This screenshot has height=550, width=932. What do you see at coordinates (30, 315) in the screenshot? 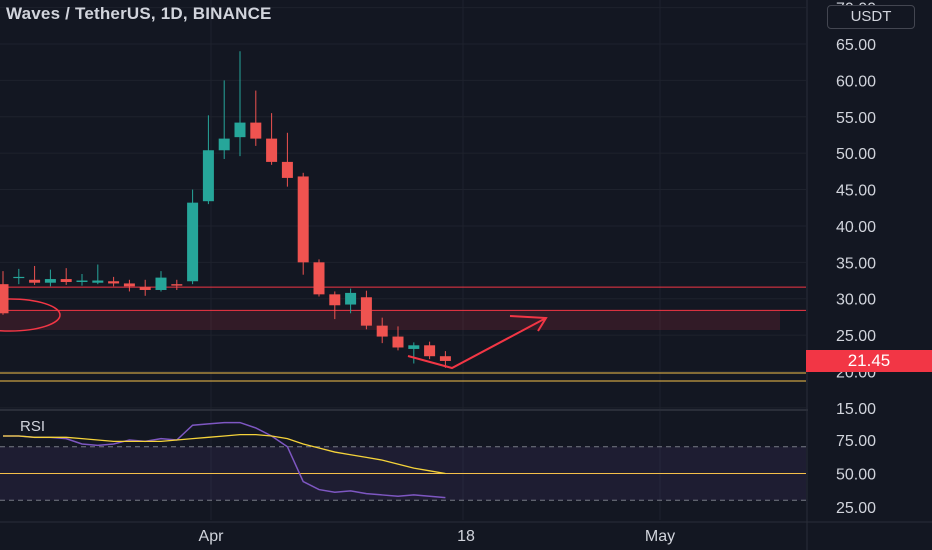
I see `ellipse-annotation` at bounding box center [30, 315].